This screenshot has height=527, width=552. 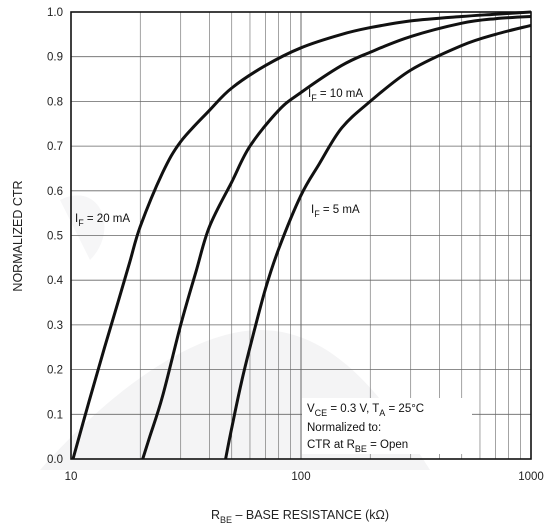 I want to click on x-tick-label: 100, so click(x=300, y=477).